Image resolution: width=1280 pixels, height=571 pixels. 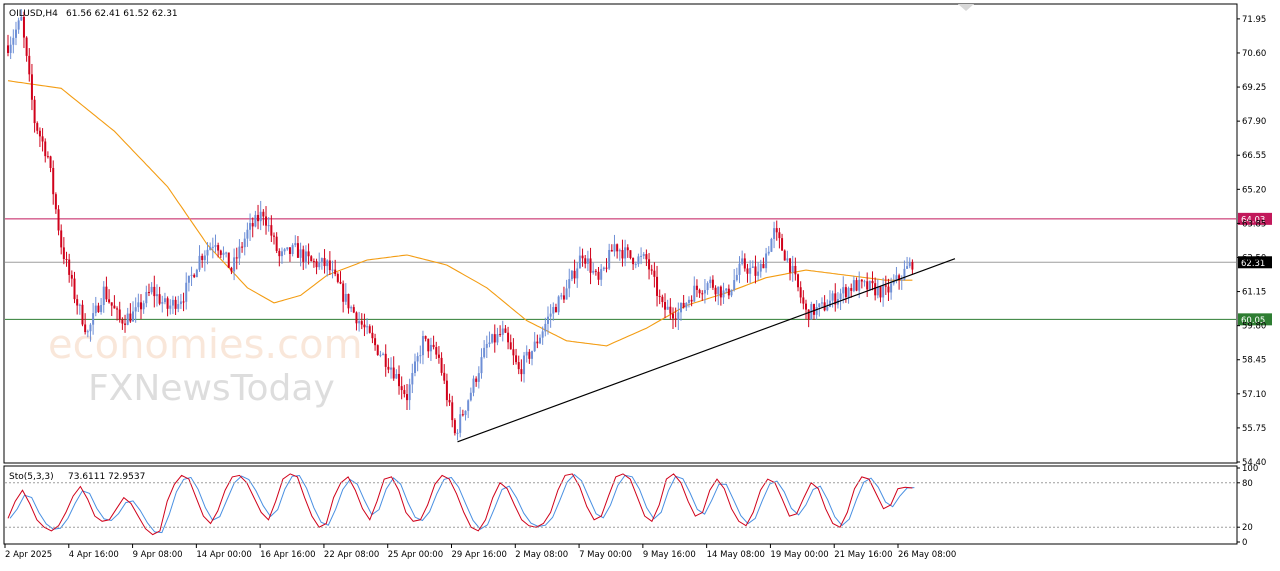 What do you see at coordinates (1254, 395) in the screenshot?
I see `price-tick-label: 57.10` at bounding box center [1254, 395].